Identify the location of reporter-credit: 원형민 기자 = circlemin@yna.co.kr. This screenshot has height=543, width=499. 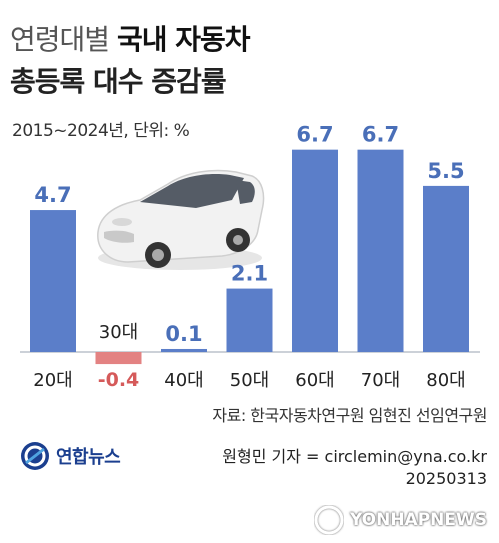
(354, 456).